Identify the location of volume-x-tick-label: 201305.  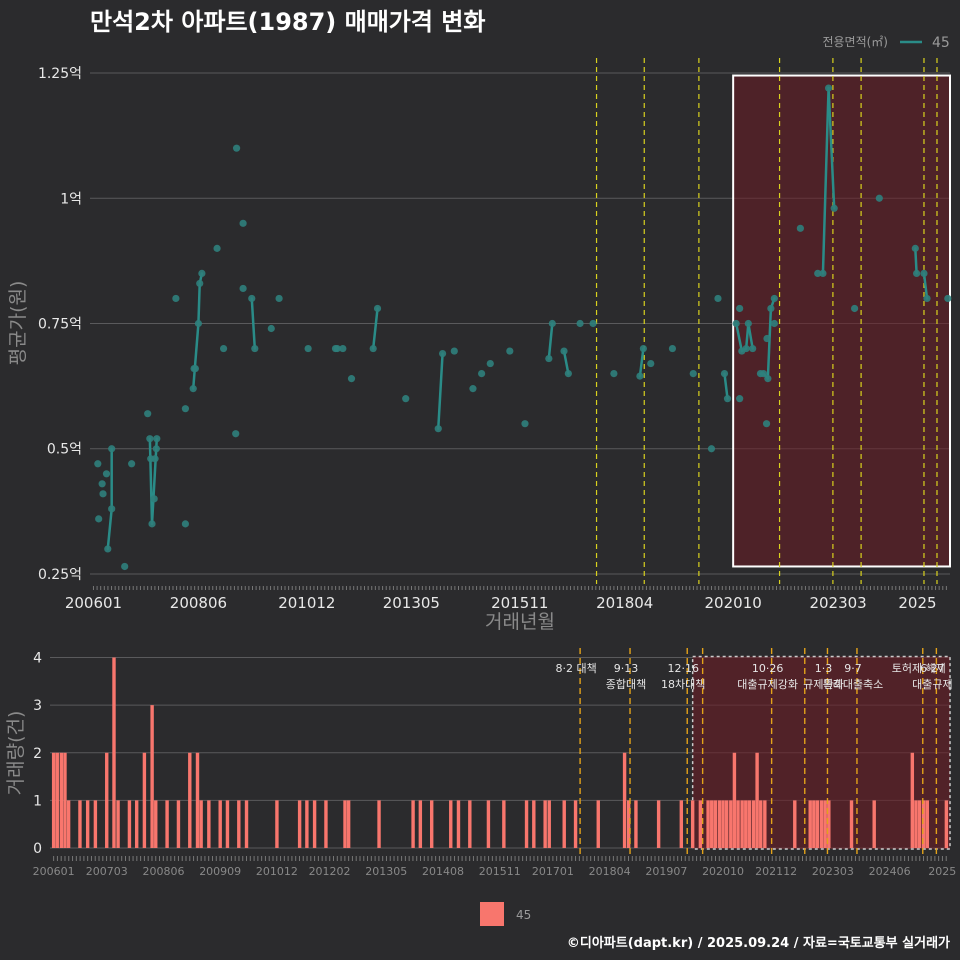
(386, 871).